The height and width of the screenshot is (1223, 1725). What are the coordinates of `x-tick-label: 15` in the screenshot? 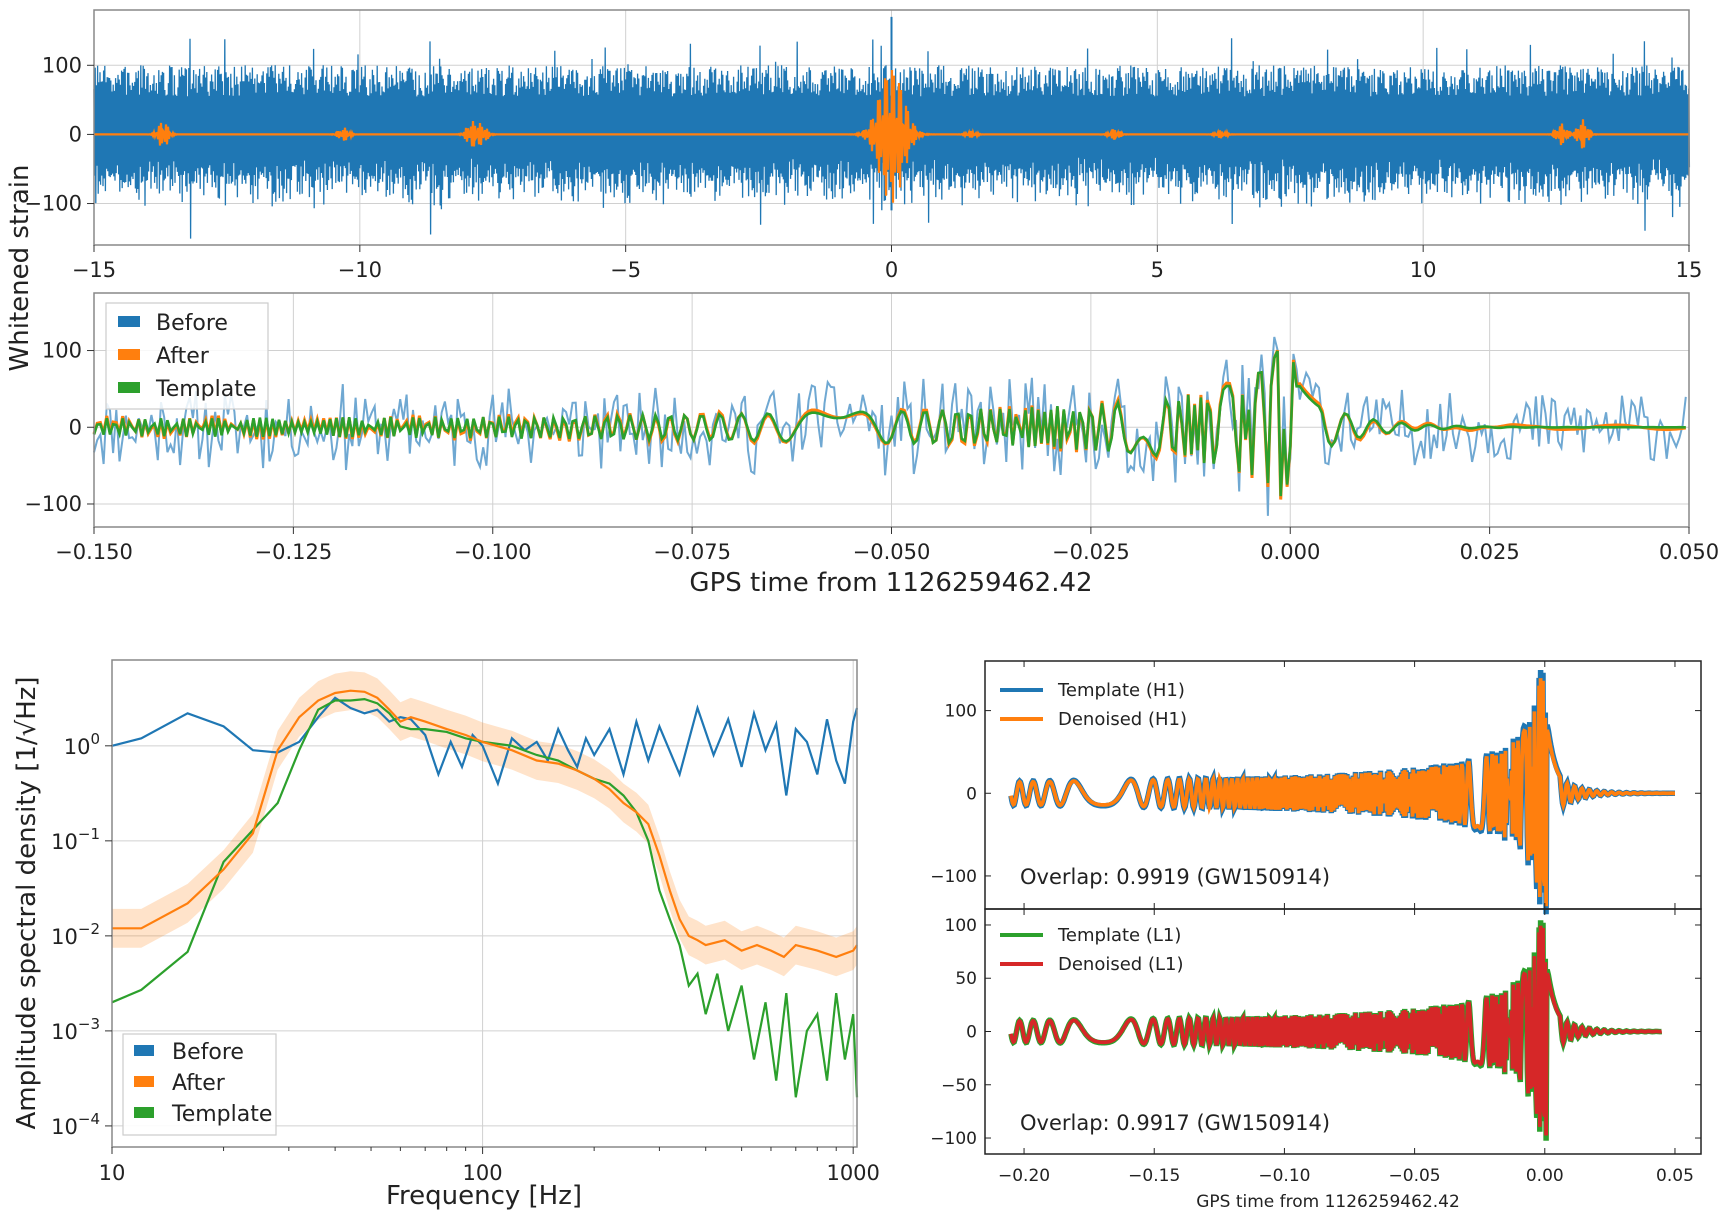 It's located at (1689, 270).